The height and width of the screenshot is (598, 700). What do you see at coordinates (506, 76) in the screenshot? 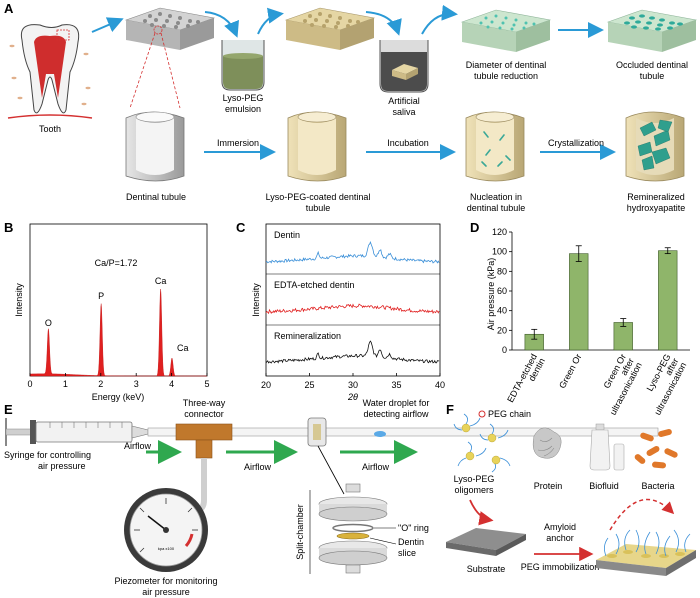
I see `diameter-label-2: tubule reduction` at bounding box center [506, 76].